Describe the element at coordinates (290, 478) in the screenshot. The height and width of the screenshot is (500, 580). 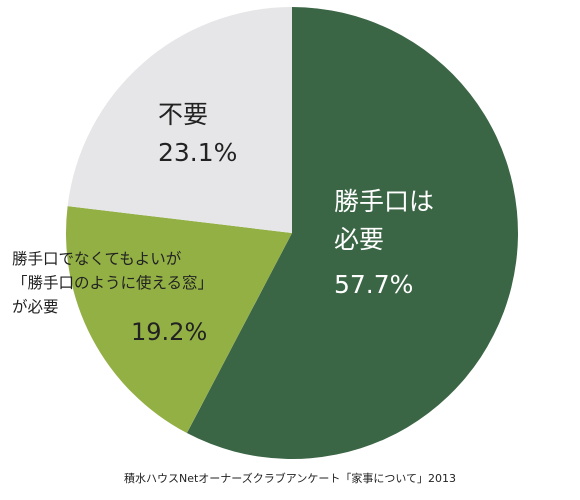
I see `source-caption: 積水ハウスNetオーナーズクラブアンケート「家事について」2013` at that location.